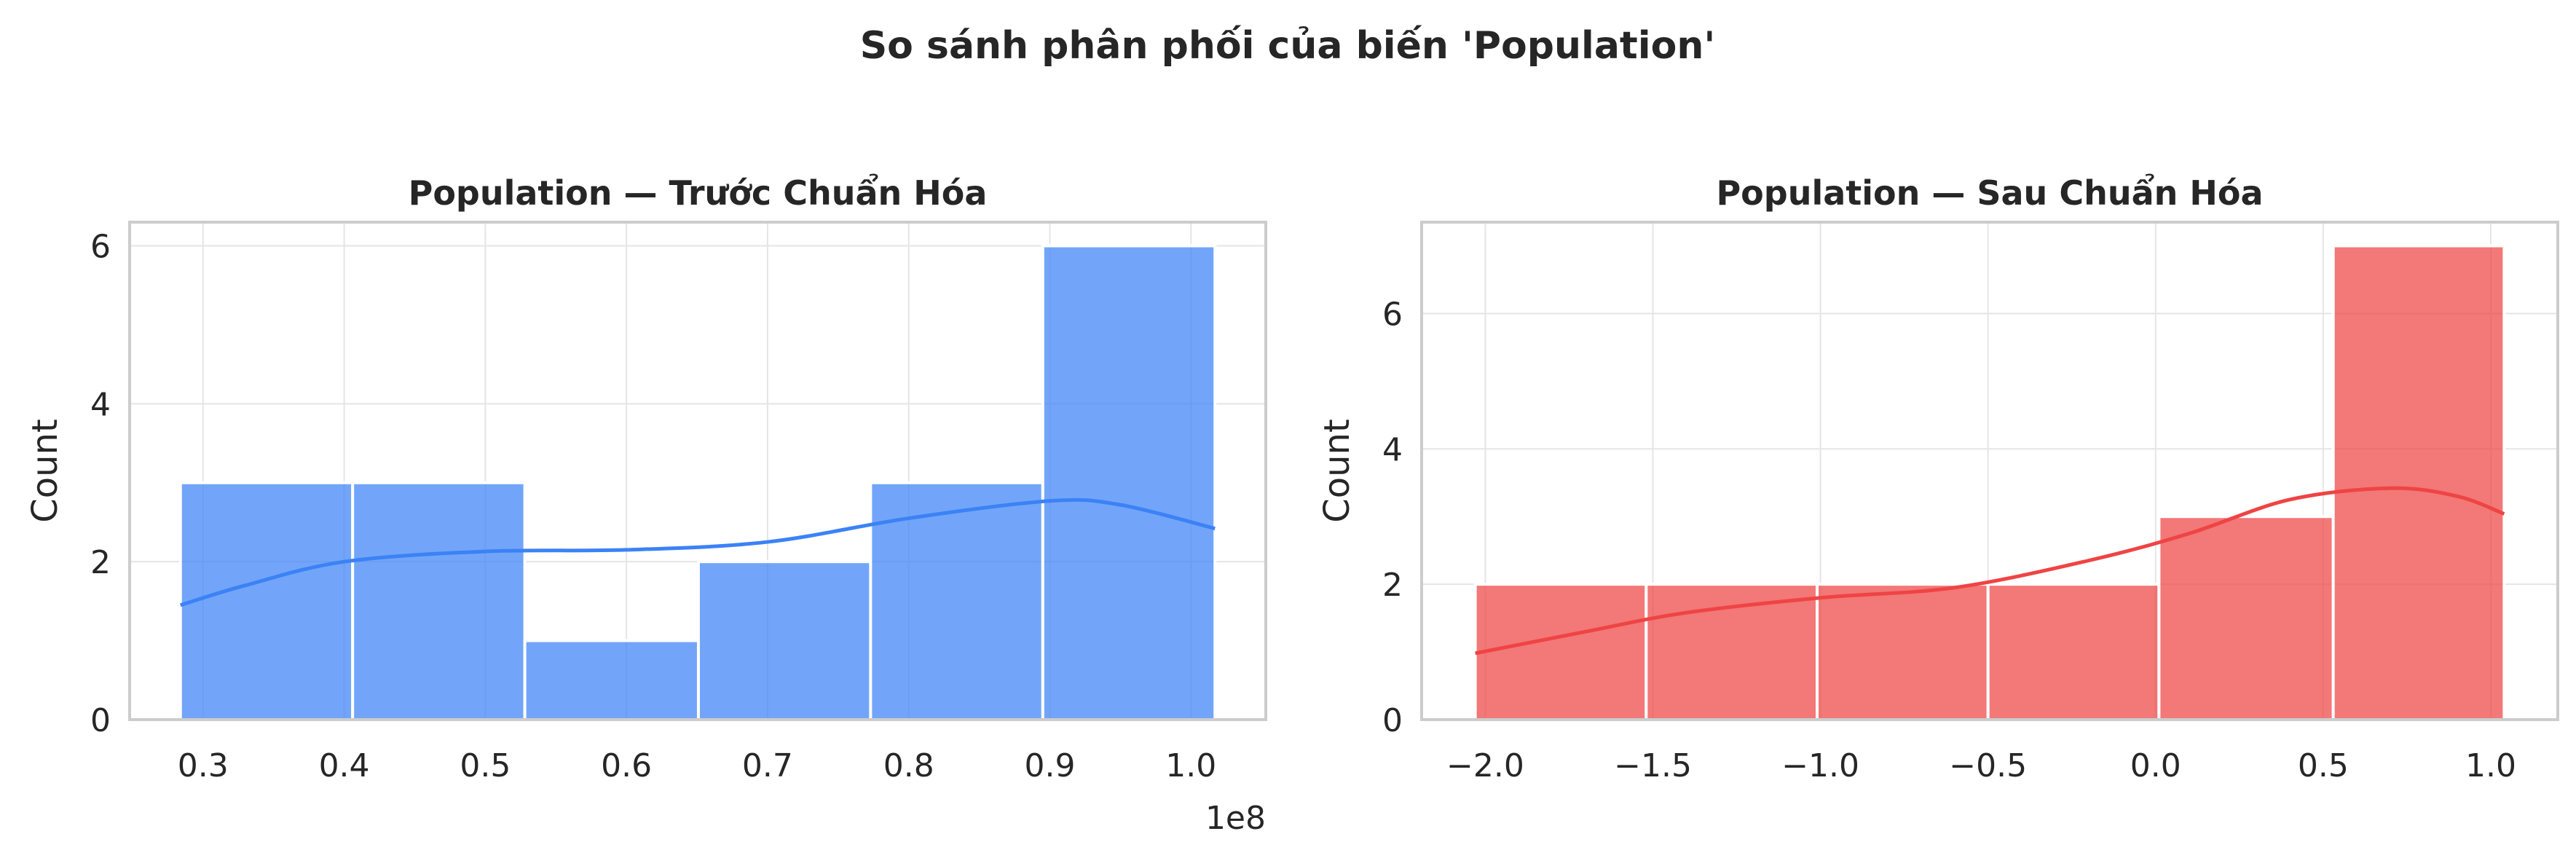 Image resolution: width=2576 pixels, height=858 pixels. Describe the element at coordinates (1653, 765) in the screenshot. I see `x-tick-label: −1.5` at that location.